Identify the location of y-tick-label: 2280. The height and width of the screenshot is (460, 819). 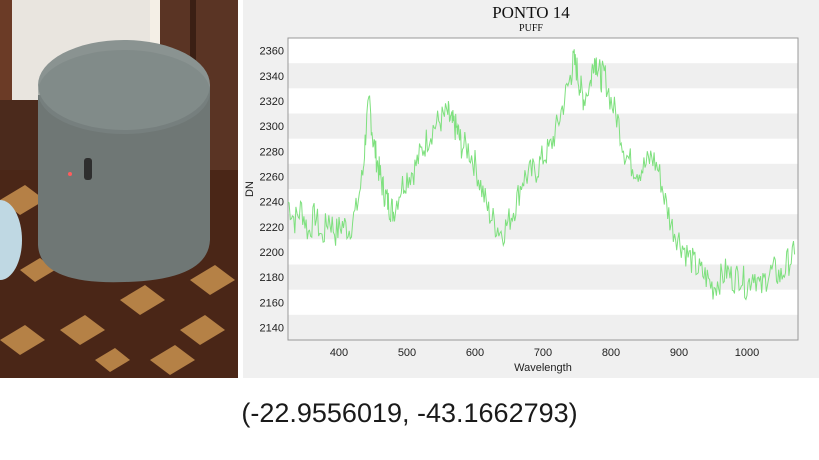
(272, 152).